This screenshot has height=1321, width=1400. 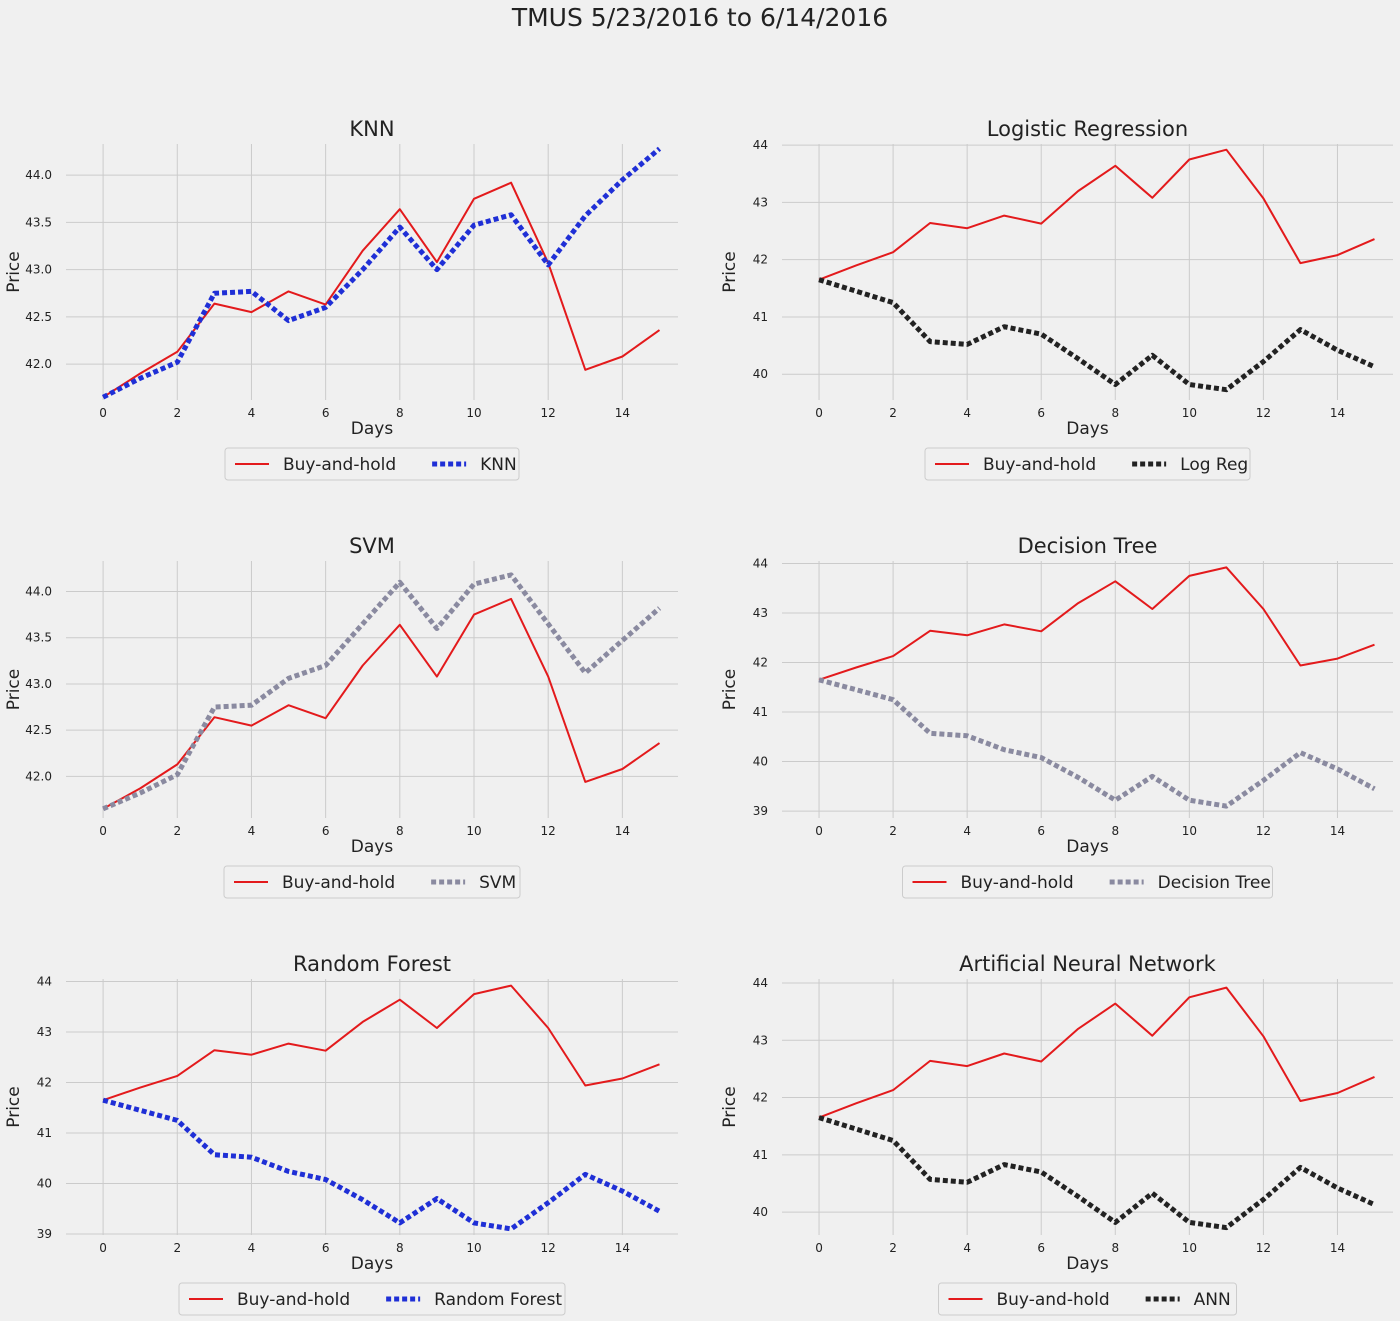 What do you see at coordinates (381, 1164) in the screenshot?
I see `series-line-random-forest` at bounding box center [381, 1164].